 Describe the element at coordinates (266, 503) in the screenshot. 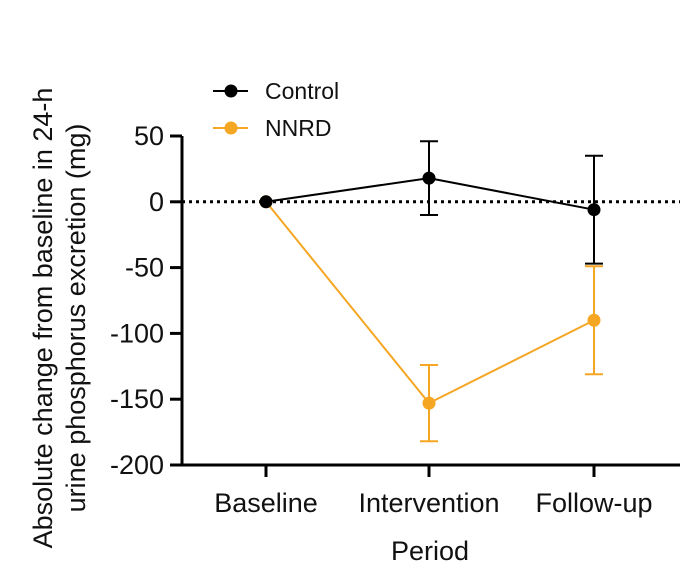

I see `x-tick-label: Baseline` at that location.